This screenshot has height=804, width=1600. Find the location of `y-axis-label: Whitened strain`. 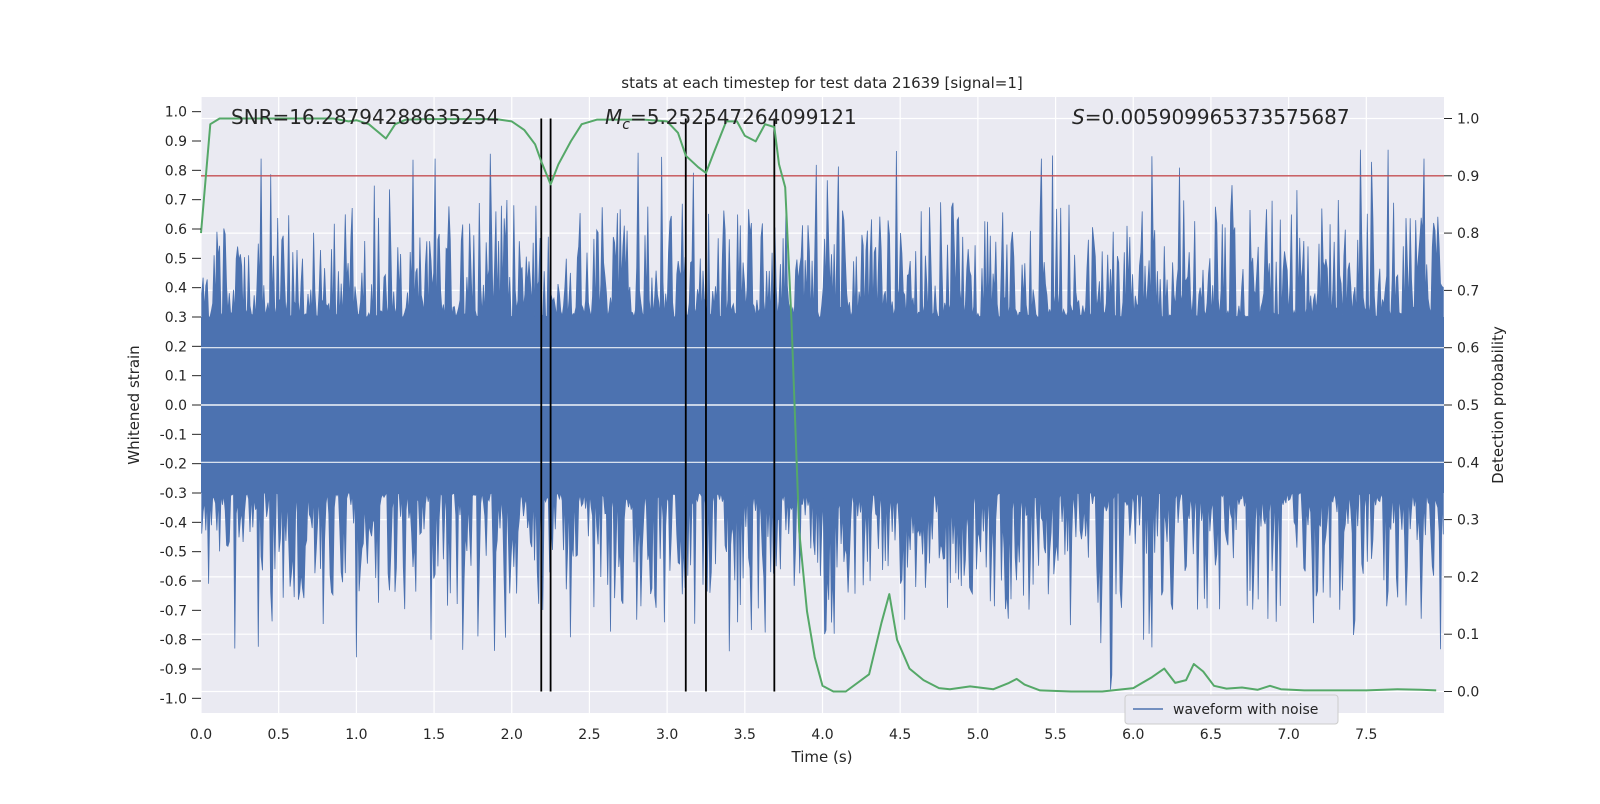

y-axis-label: Whitened strain is located at coordinates (134, 404).